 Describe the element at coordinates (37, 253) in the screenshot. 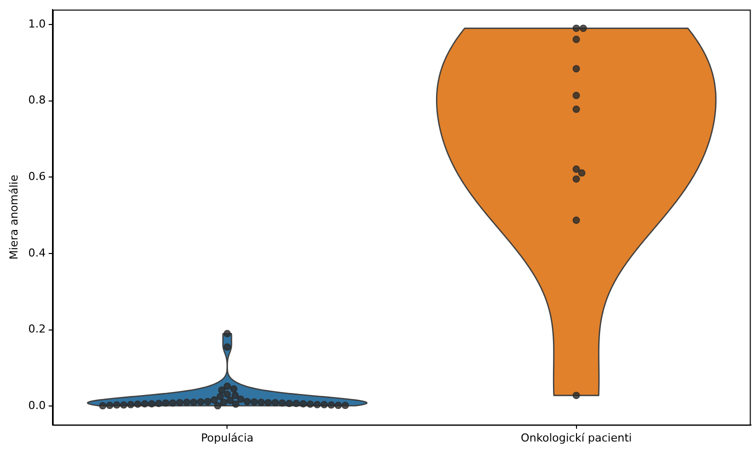

I see `y-tick-label: 0.4` at that location.